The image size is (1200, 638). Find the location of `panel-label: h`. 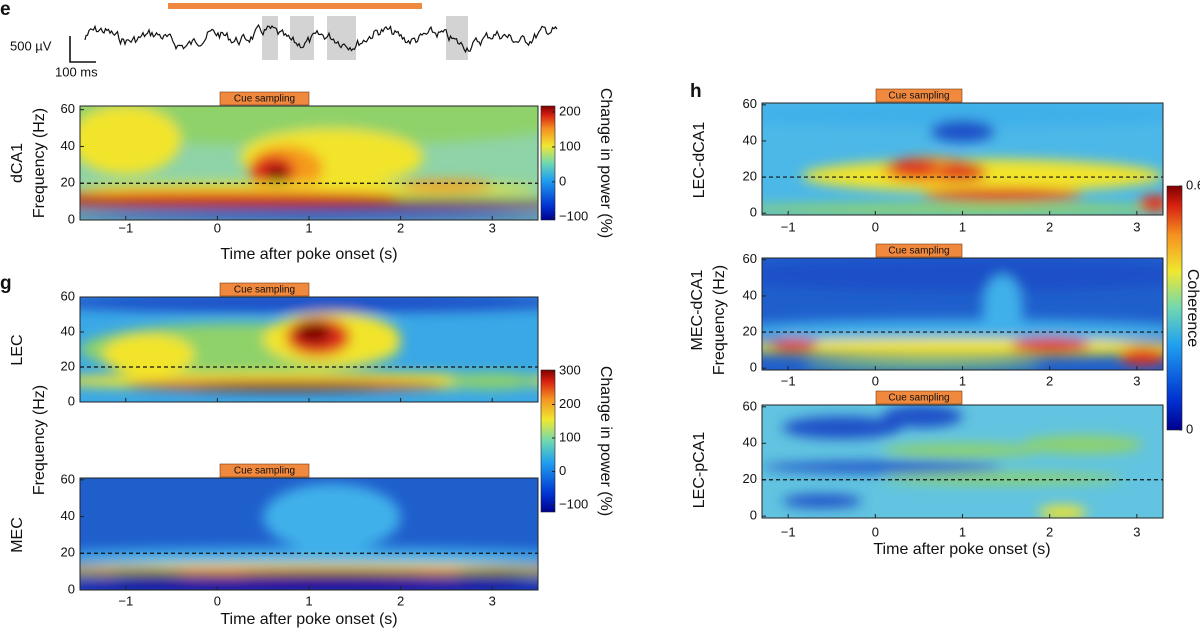

panel-label: h is located at coordinates (696, 91).